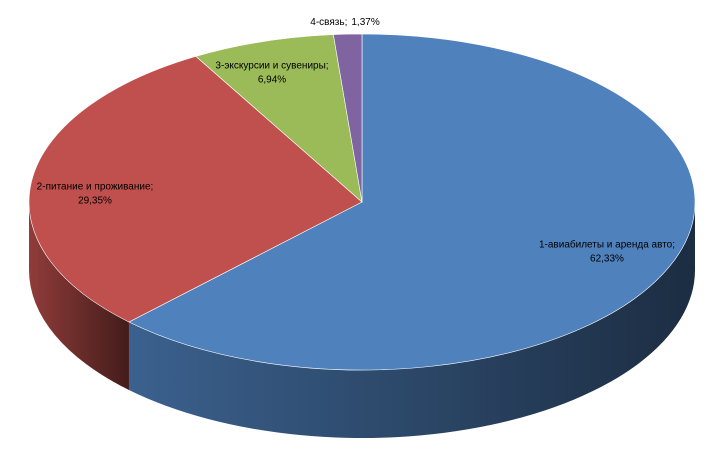  Describe the element at coordinates (607, 259) in the screenshot. I see `value-label: 62,33%` at that location.